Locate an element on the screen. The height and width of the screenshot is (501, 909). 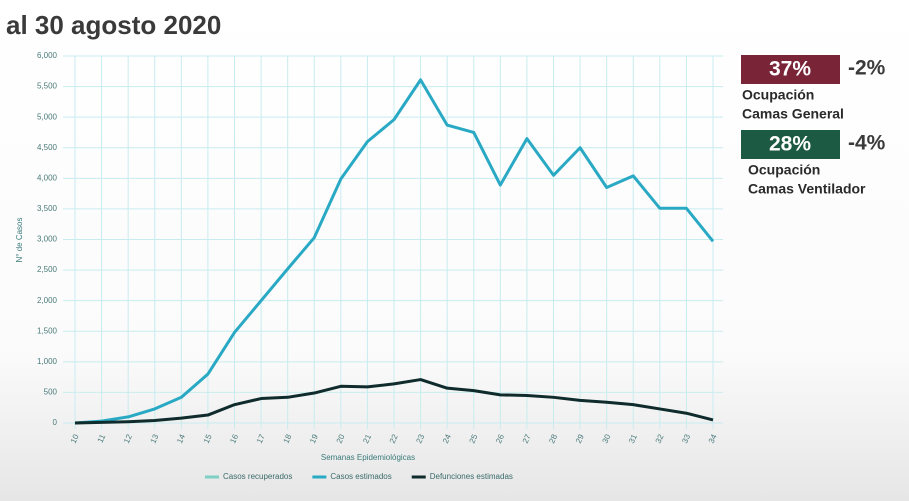
y-tick-label: 0 is located at coordinates (55, 422).